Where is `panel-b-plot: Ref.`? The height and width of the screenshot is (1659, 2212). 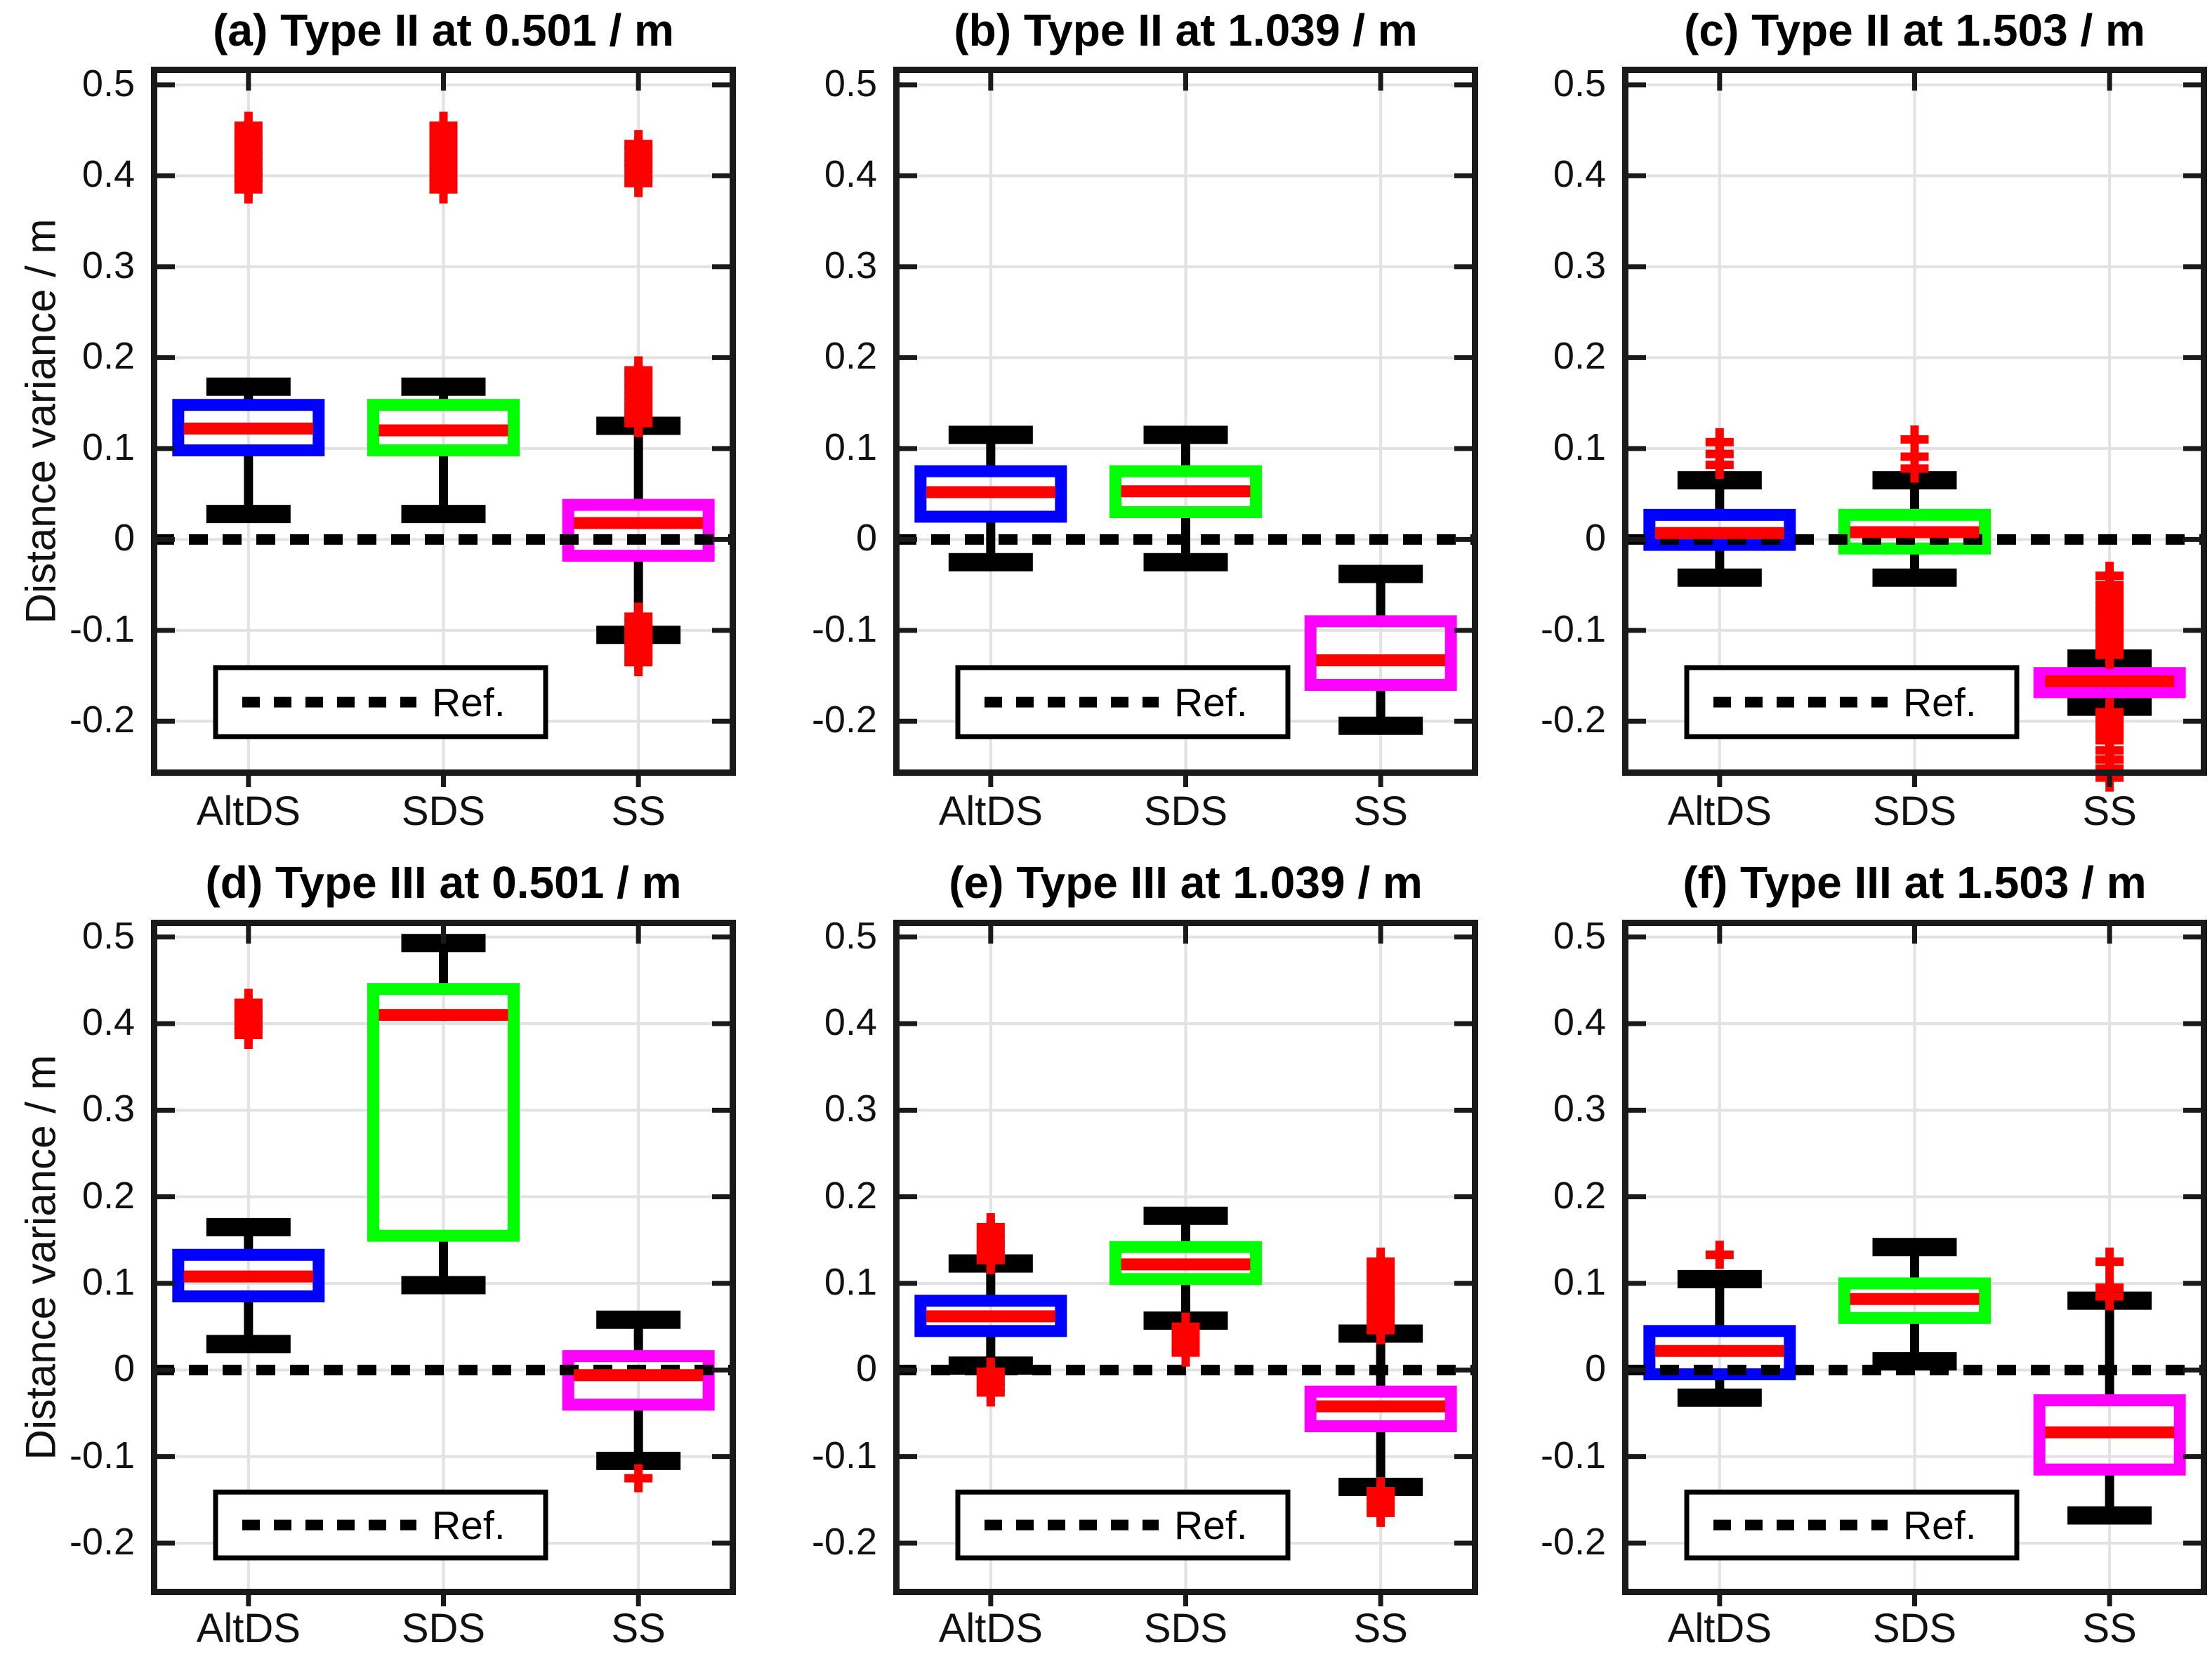
panel-b-plot: Ref. is located at coordinates (1185, 427).